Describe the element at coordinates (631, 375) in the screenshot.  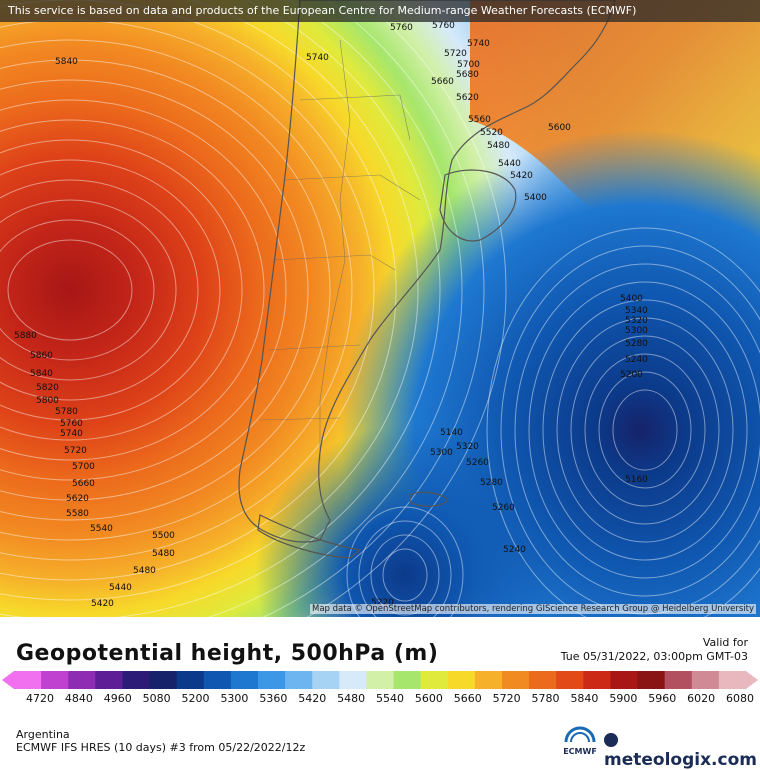
I see `contour-value-label: 5200` at that location.